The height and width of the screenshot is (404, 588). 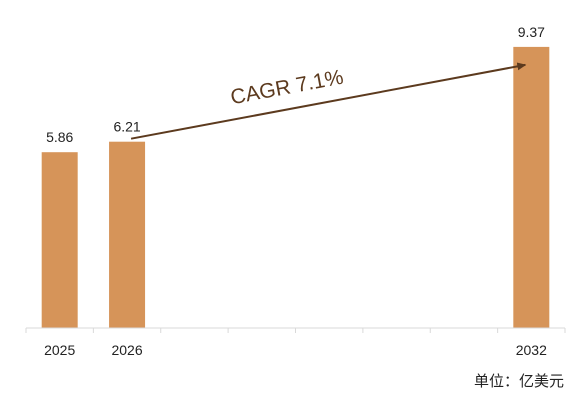 I want to click on cagr-arrow, so click(x=328, y=101).